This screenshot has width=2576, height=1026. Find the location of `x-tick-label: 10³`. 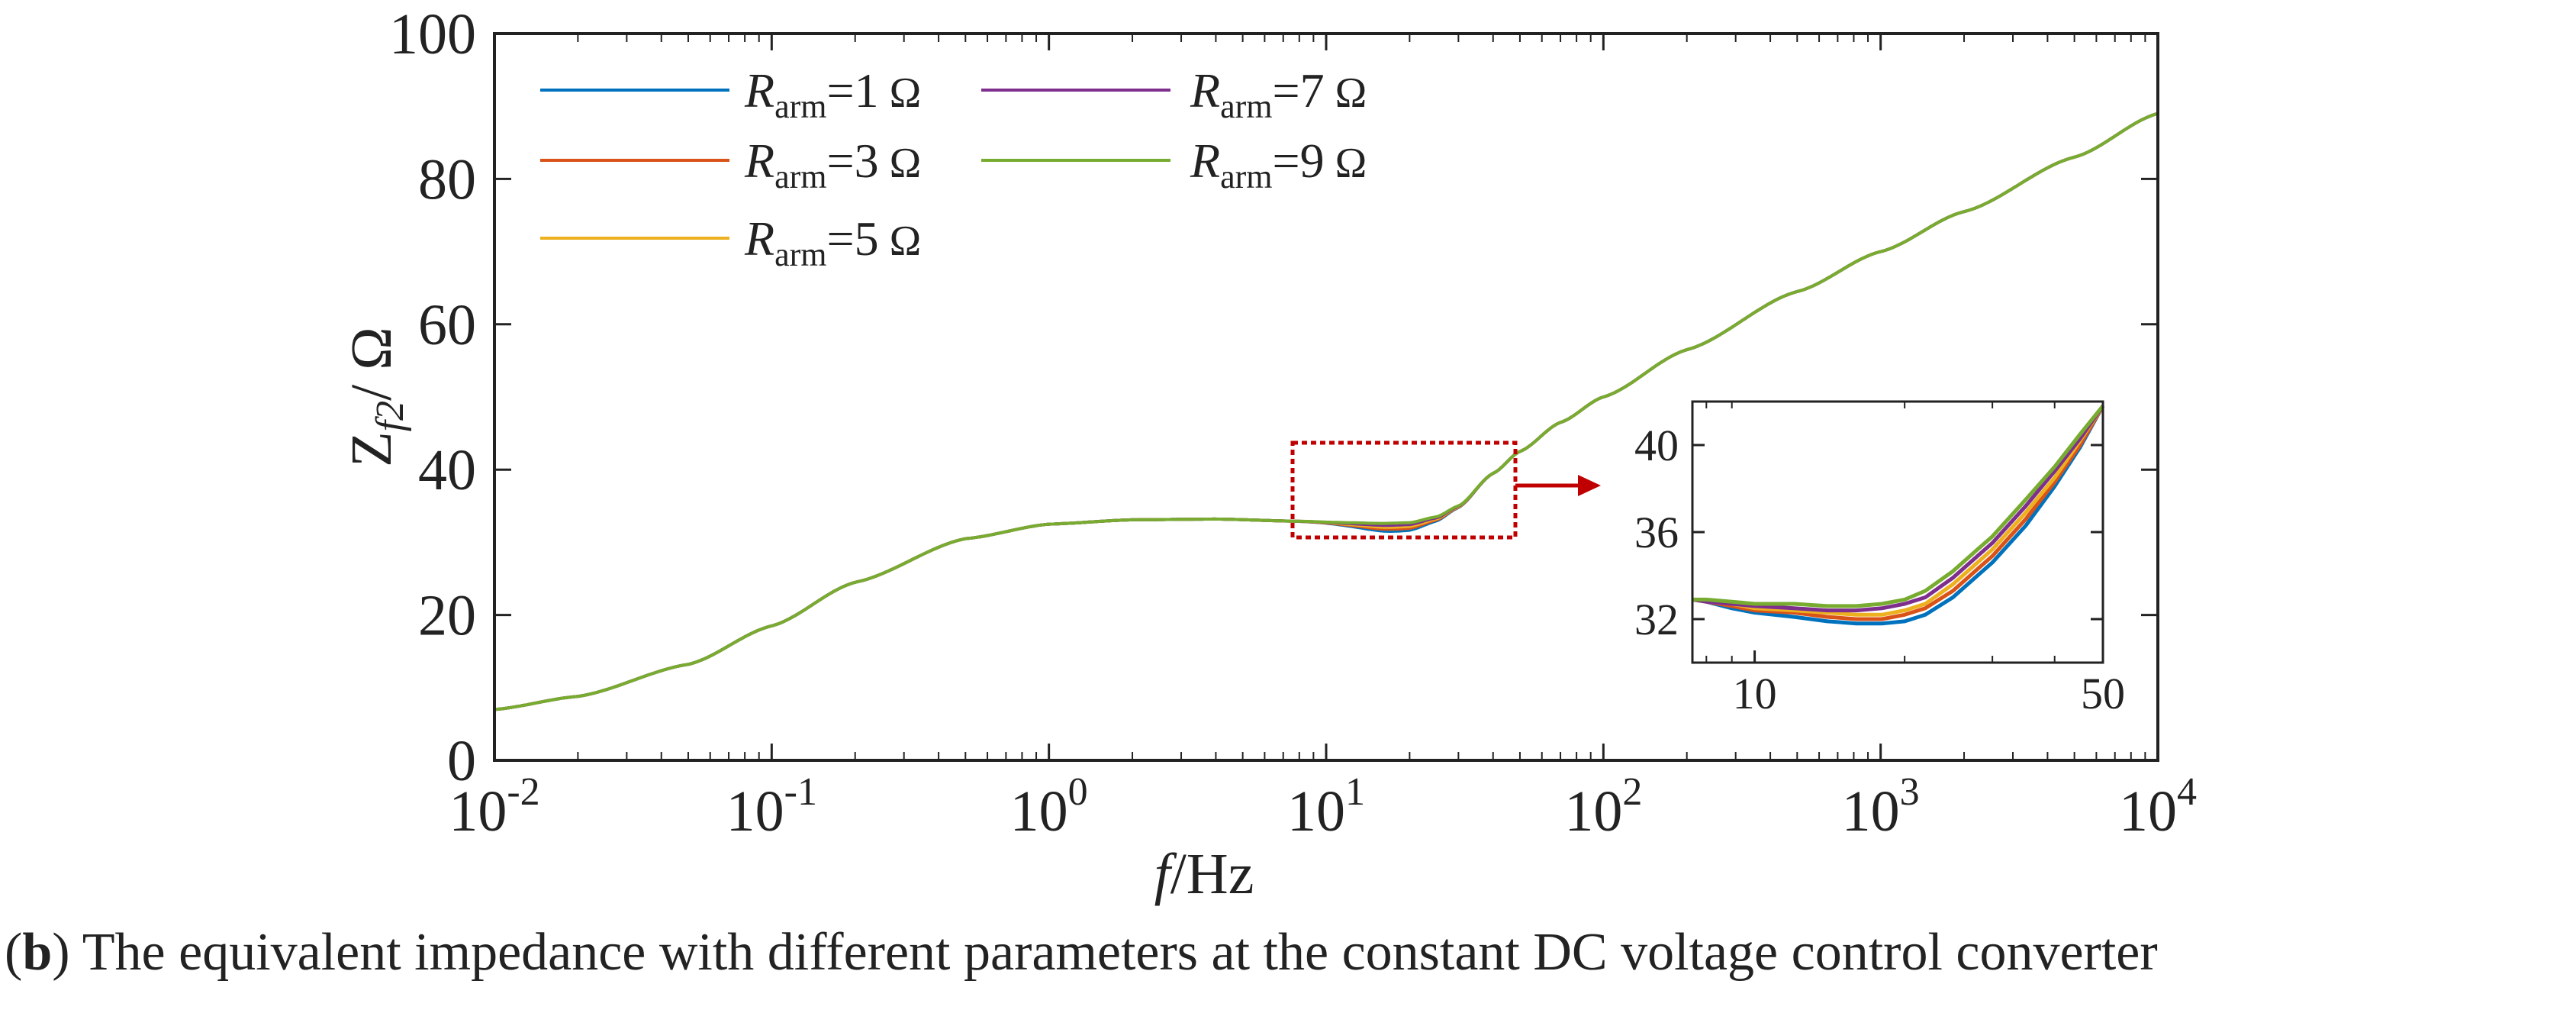

x-tick-label: 10³ is located at coordinates (1881, 807).